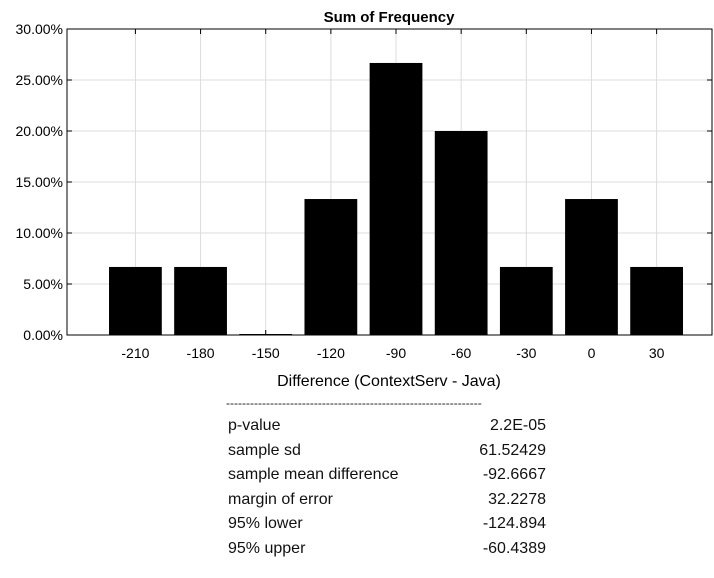  Describe the element at coordinates (391, 451) in the screenshot. I see `stat-row: sample sd 61.52429` at that location.